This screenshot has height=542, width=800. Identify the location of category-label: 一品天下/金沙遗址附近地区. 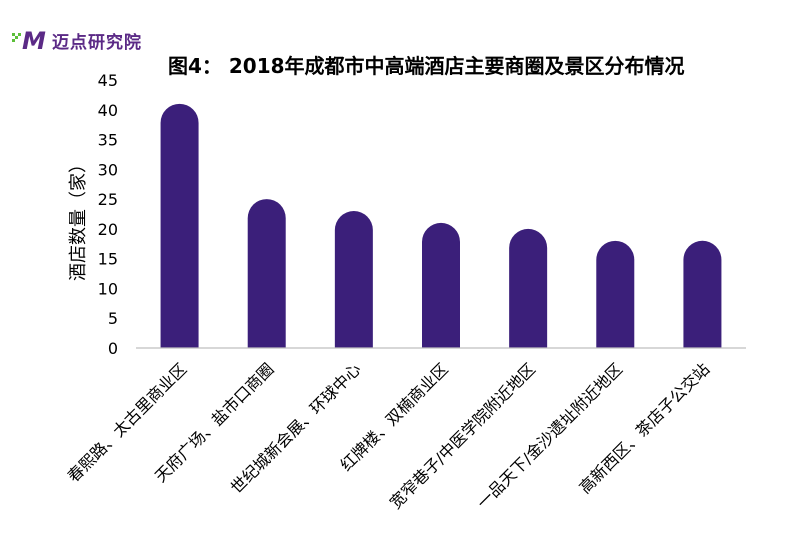
(549, 435).